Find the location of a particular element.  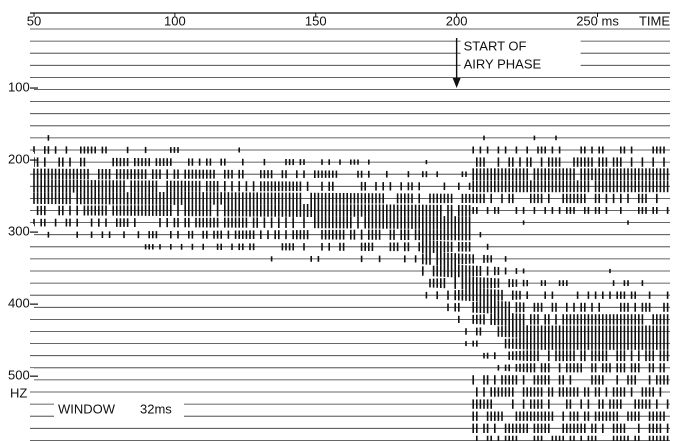

y-tick-label: 300 is located at coordinates (19, 231).